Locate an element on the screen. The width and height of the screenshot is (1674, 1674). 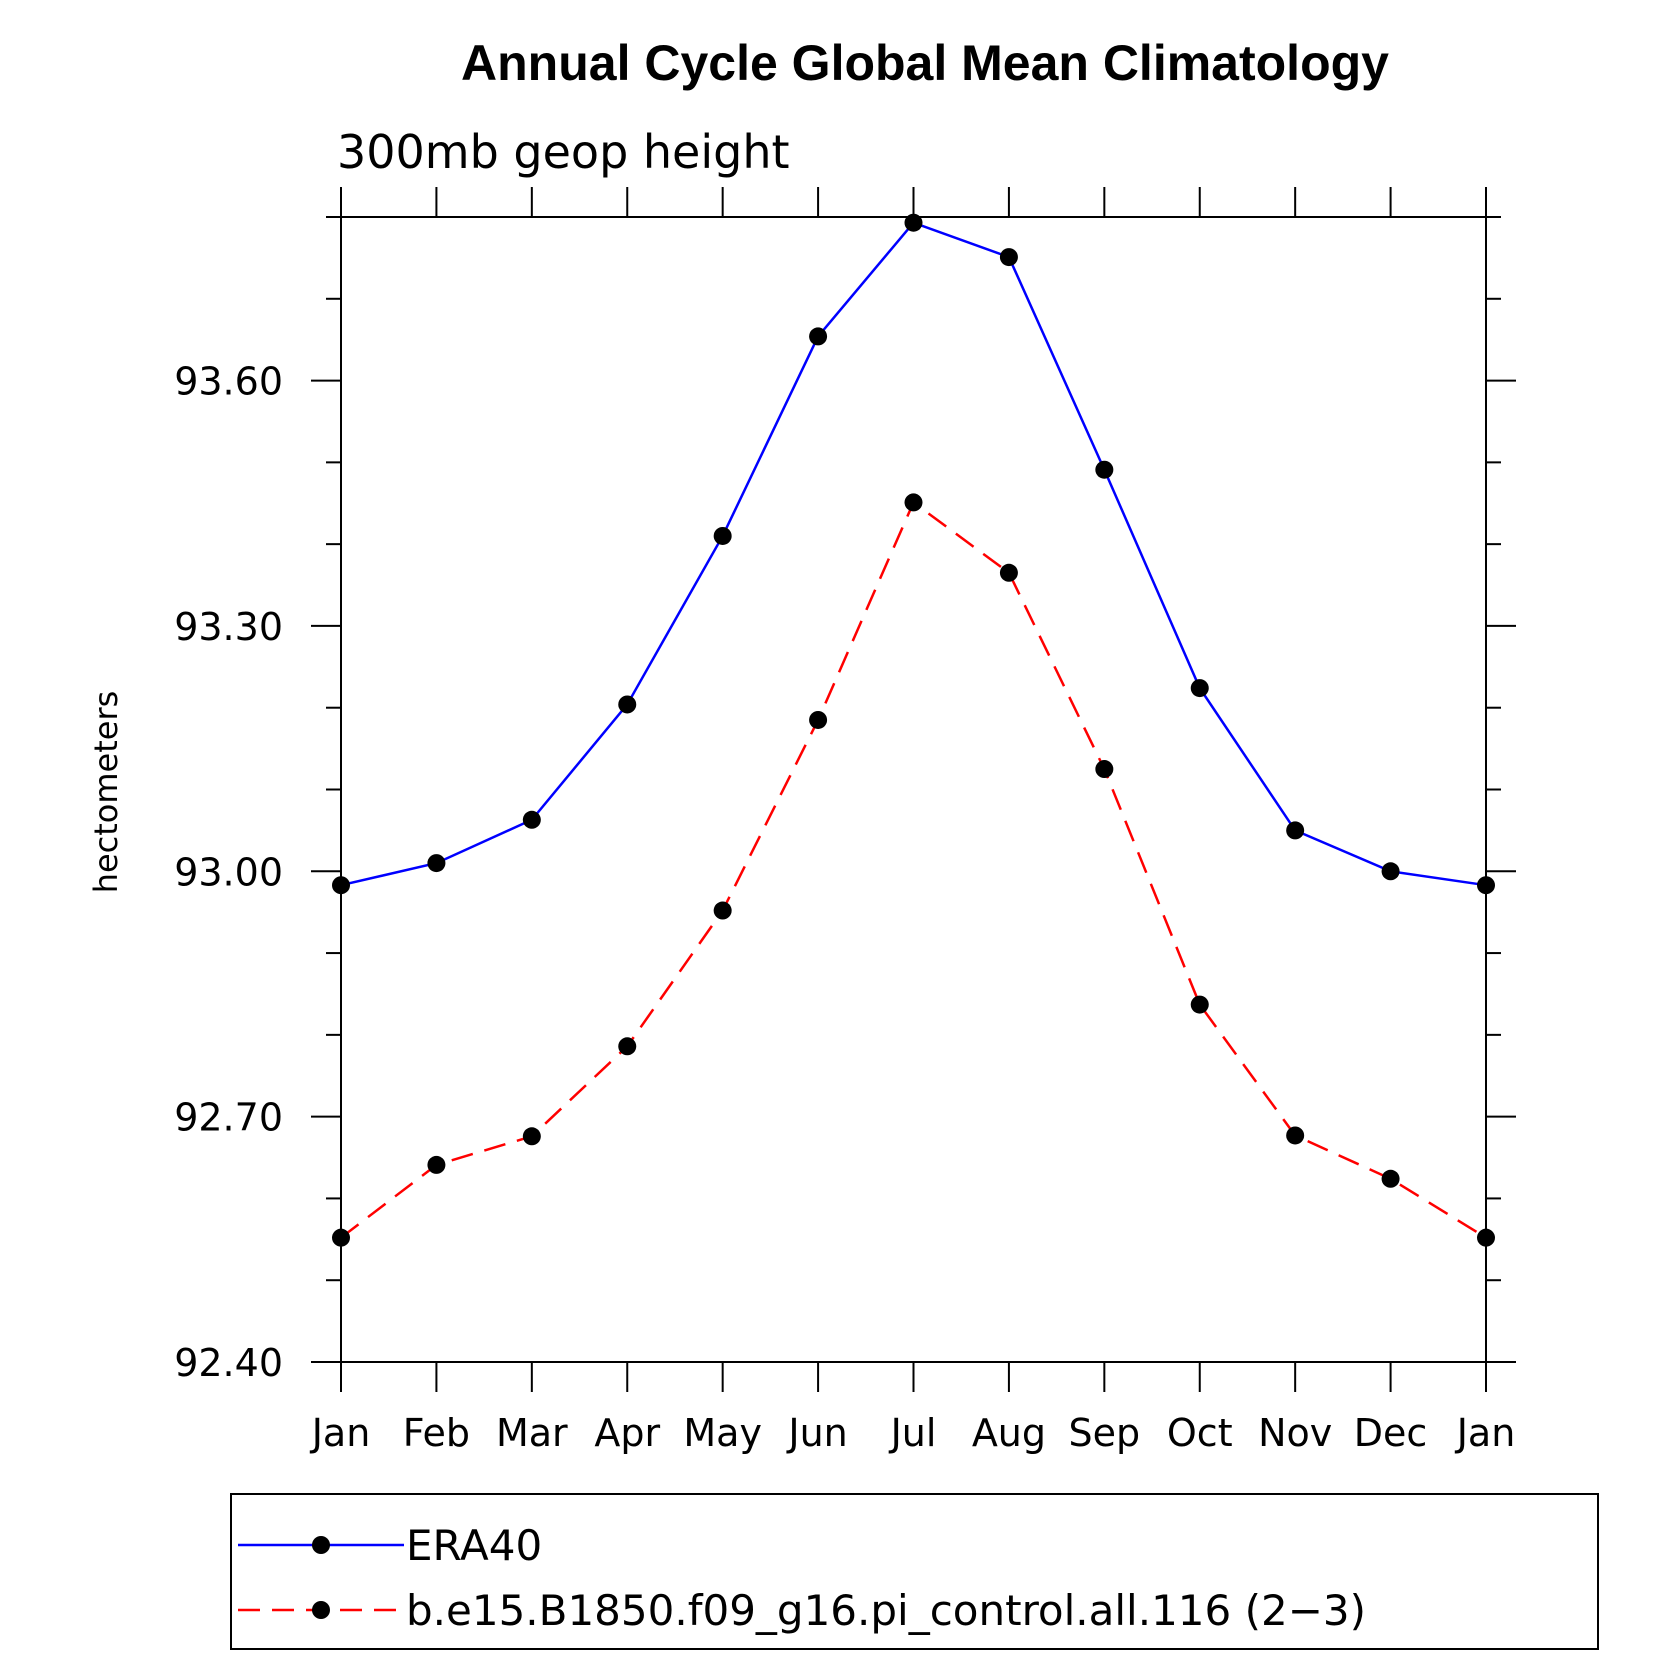
y-tick-label: 93.60 is located at coordinates (228, 382).